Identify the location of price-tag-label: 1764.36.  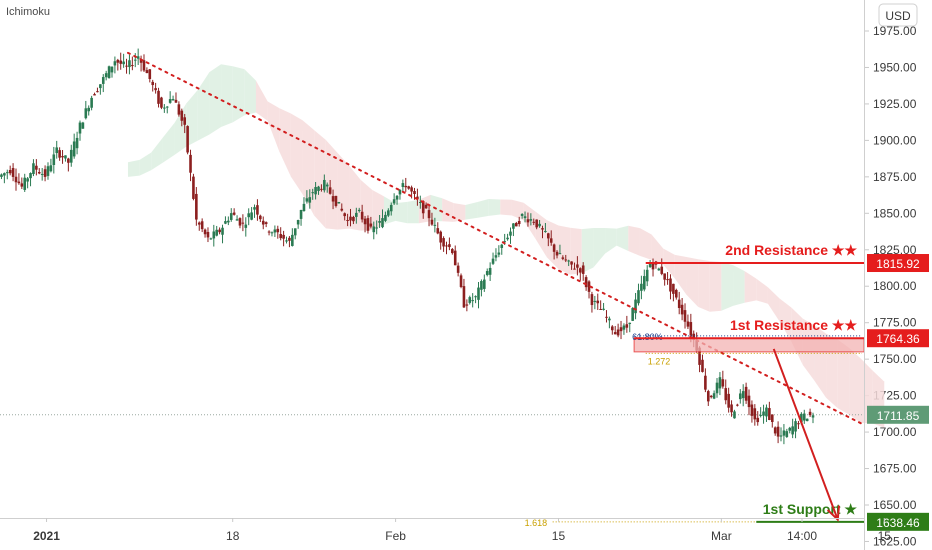
(898, 339).